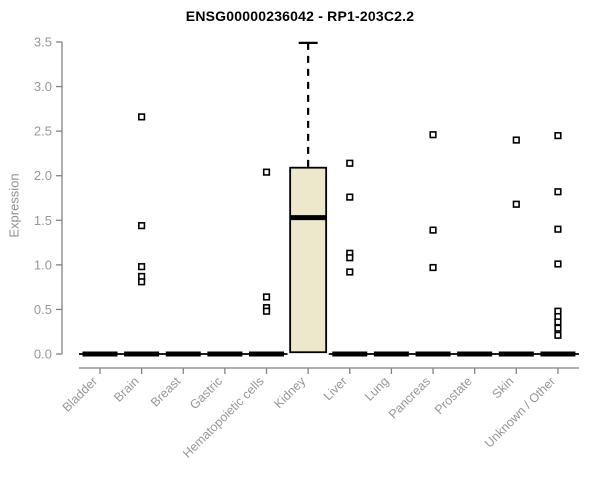 This screenshot has width=600, height=500. What do you see at coordinates (126, 389) in the screenshot?
I see `x-tick-label: Brain` at bounding box center [126, 389].